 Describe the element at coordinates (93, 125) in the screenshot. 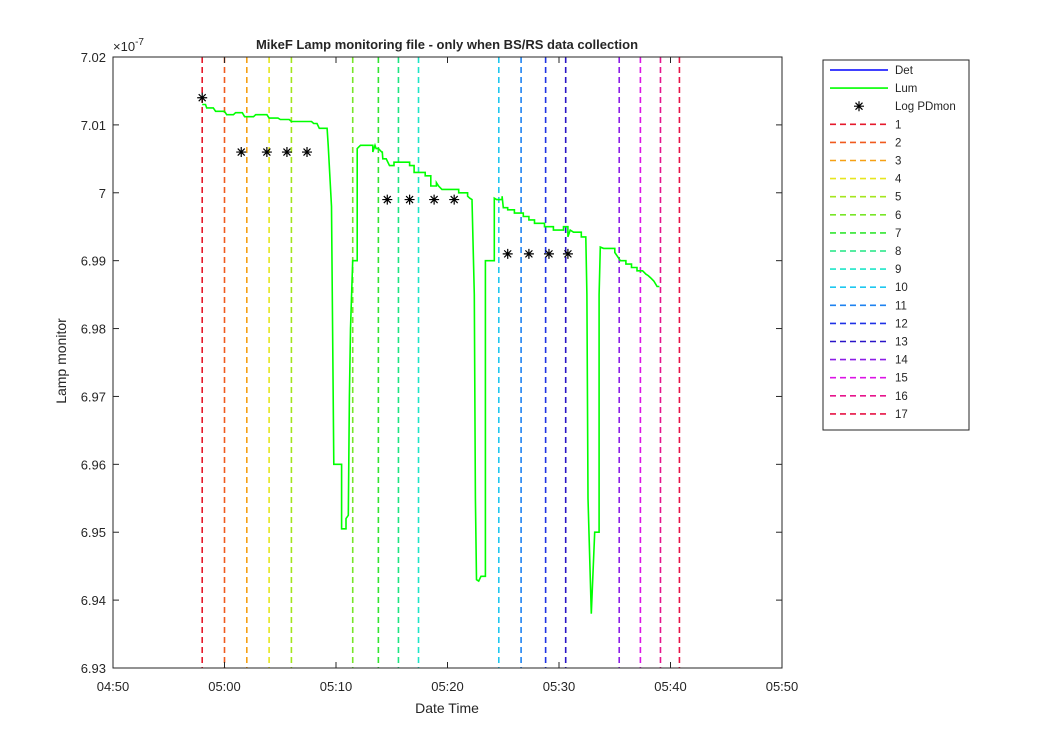

I see `y-tick-label: 7.01` at that location.